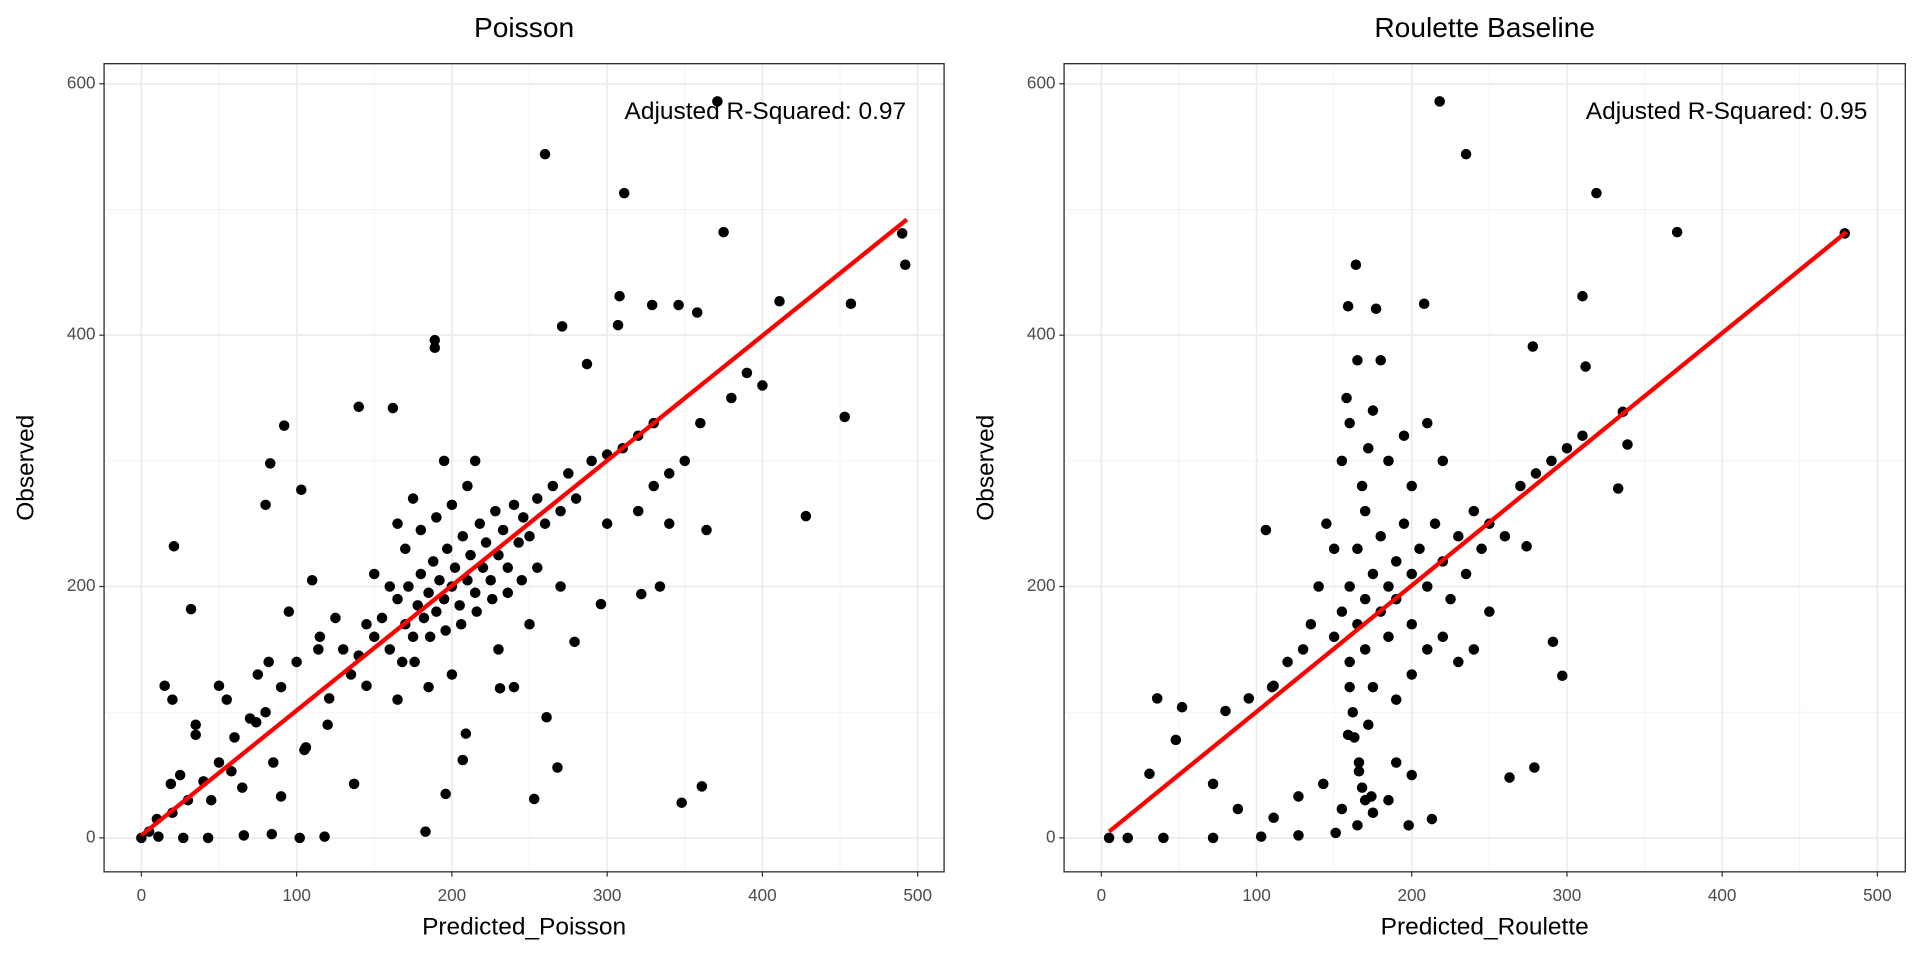 The width and height of the screenshot is (1920, 960). Describe the element at coordinates (1485, 927) in the screenshot. I see `x-axis-title: Predicted_Roulette` at that location.